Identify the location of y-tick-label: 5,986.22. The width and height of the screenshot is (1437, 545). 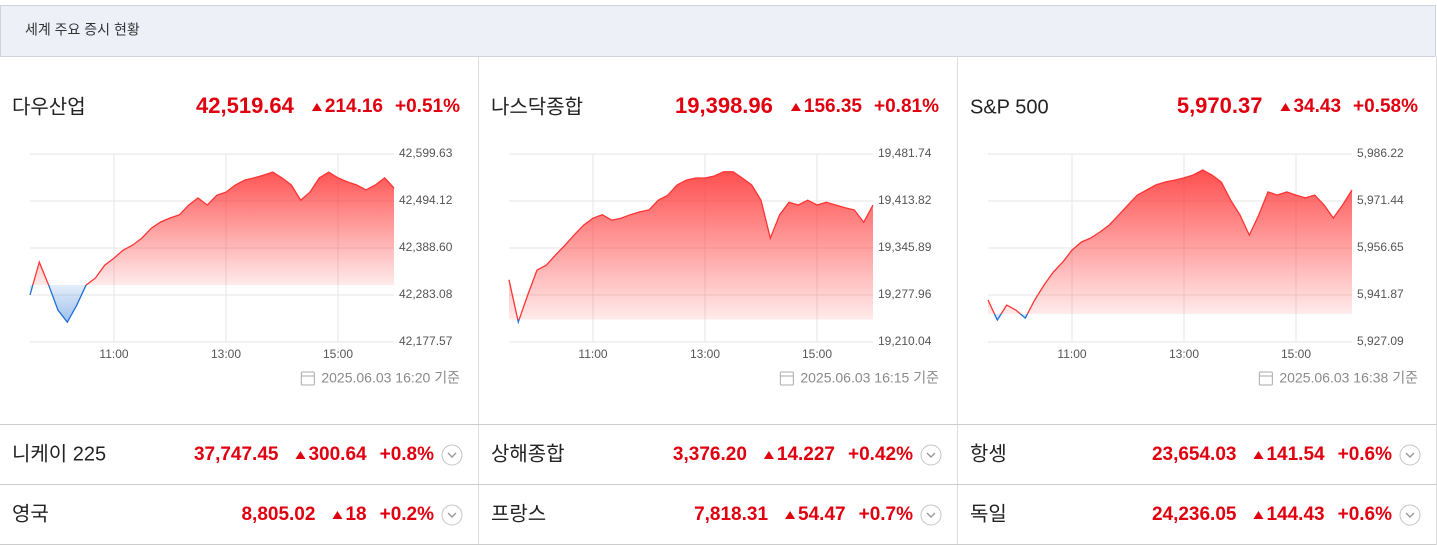
(1380, 153).